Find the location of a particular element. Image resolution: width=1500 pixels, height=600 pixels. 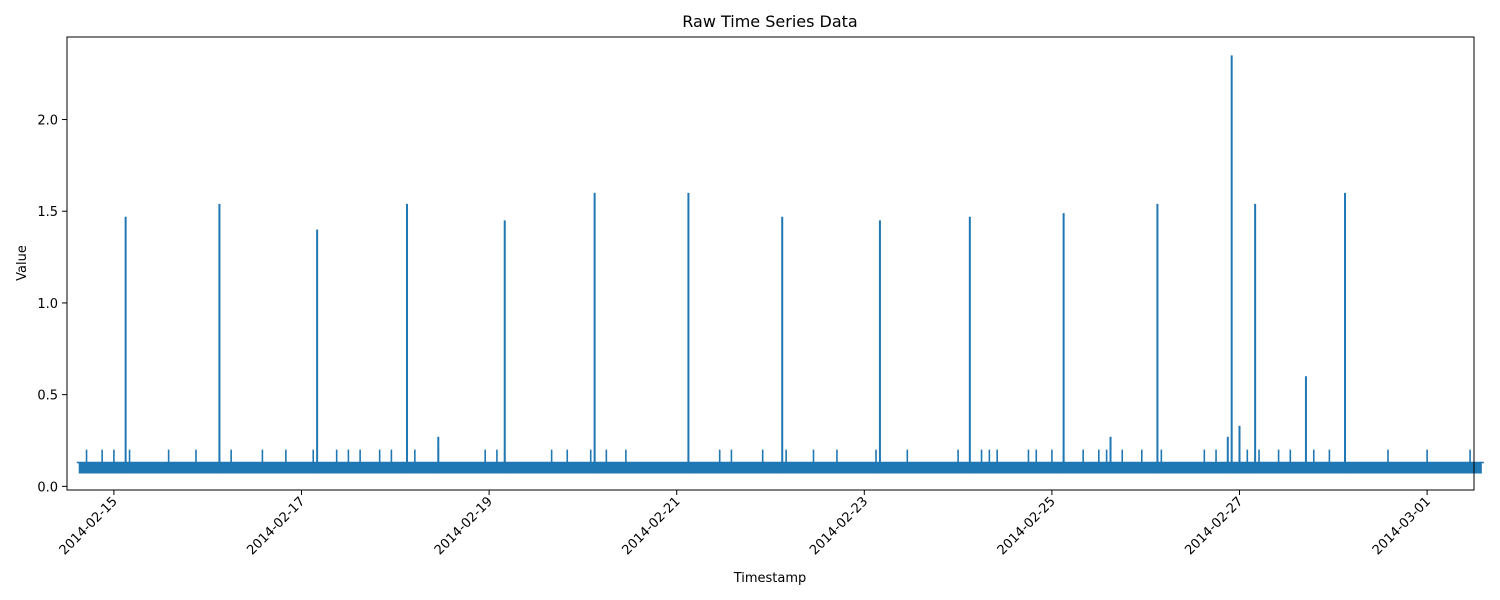

x-tick-label: 2014-02-15 is located at coordinates (89, 526).